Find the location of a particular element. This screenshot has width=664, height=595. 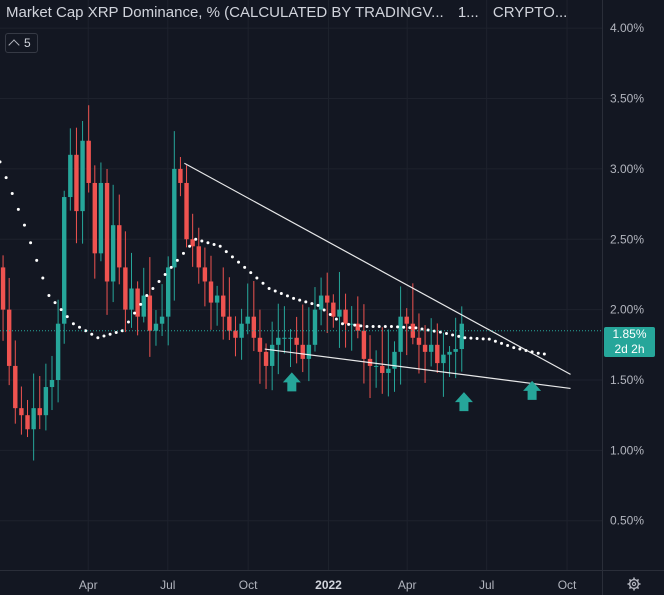

indicator-value: 5 is located at coordinates (27, 43).